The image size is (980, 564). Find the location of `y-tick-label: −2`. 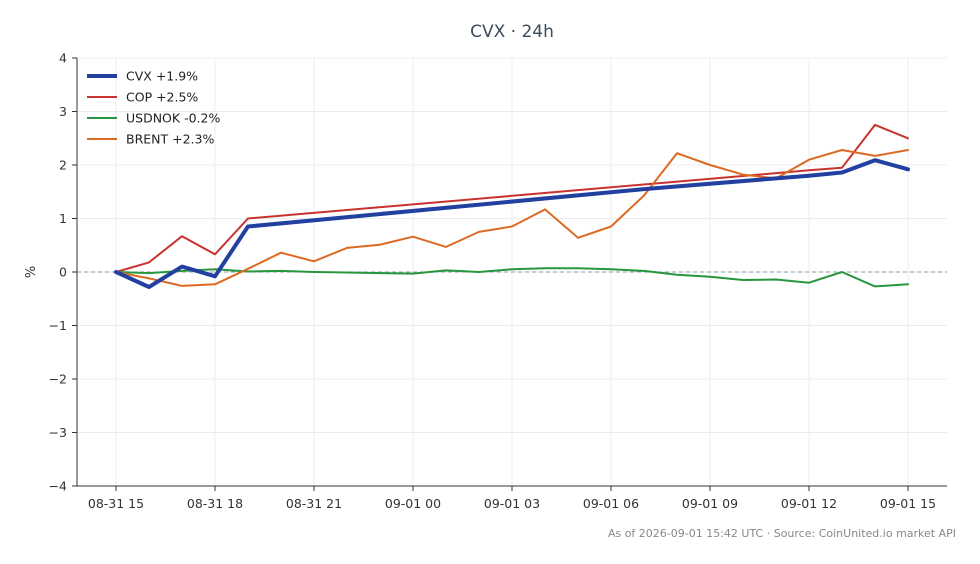

y-tick-label: −2 is located at coordinates (58, 379).